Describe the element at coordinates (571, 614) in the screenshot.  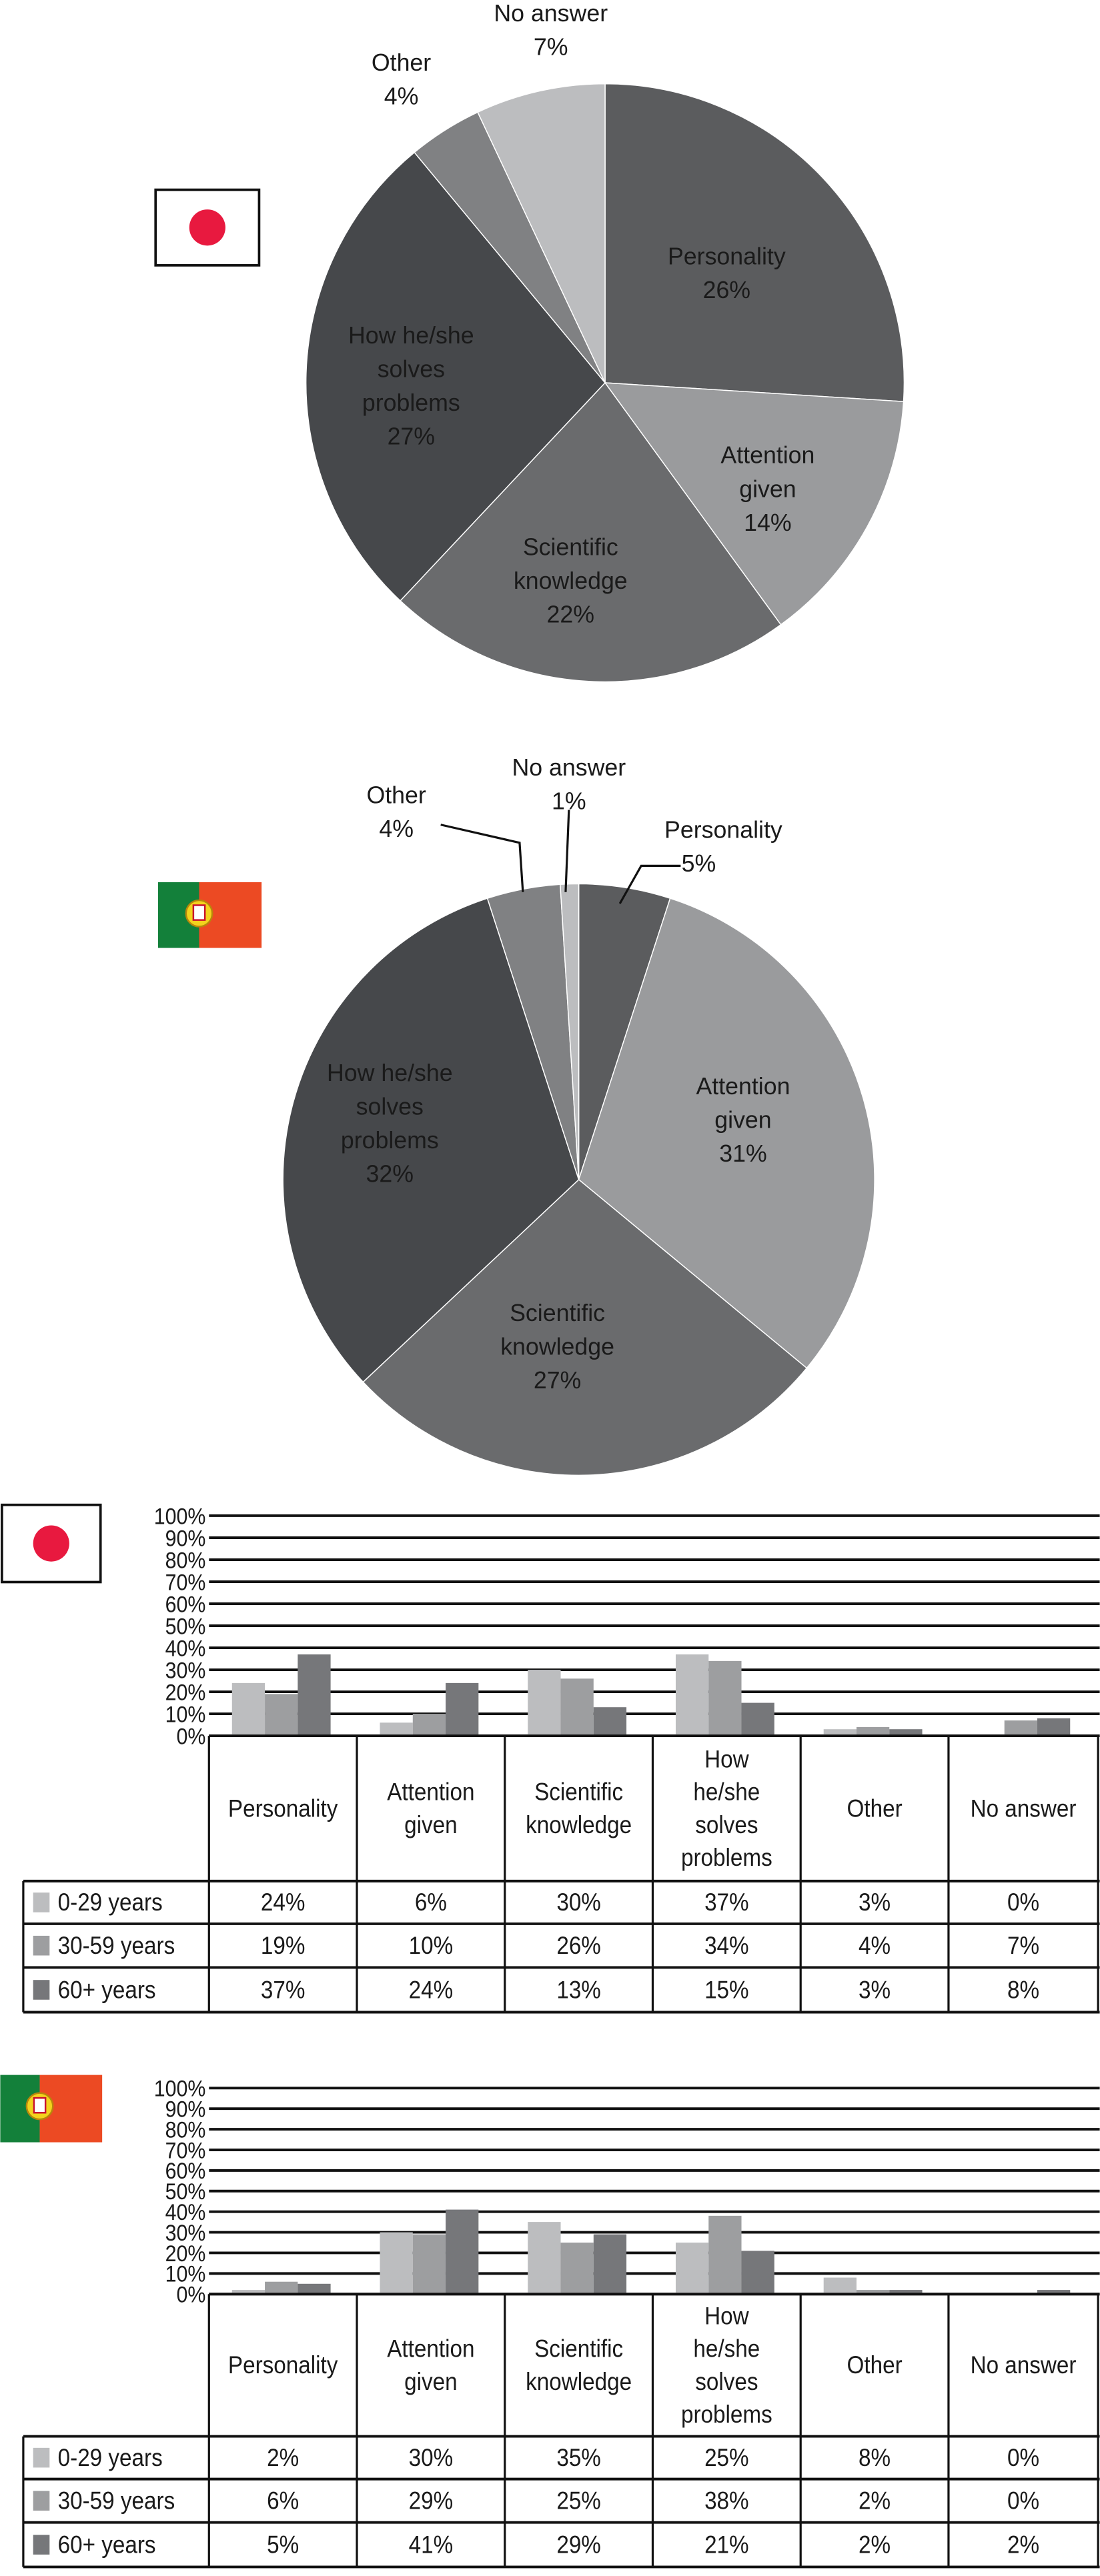
I see `slice-value-scientific-knowledge: 22%` at that location.